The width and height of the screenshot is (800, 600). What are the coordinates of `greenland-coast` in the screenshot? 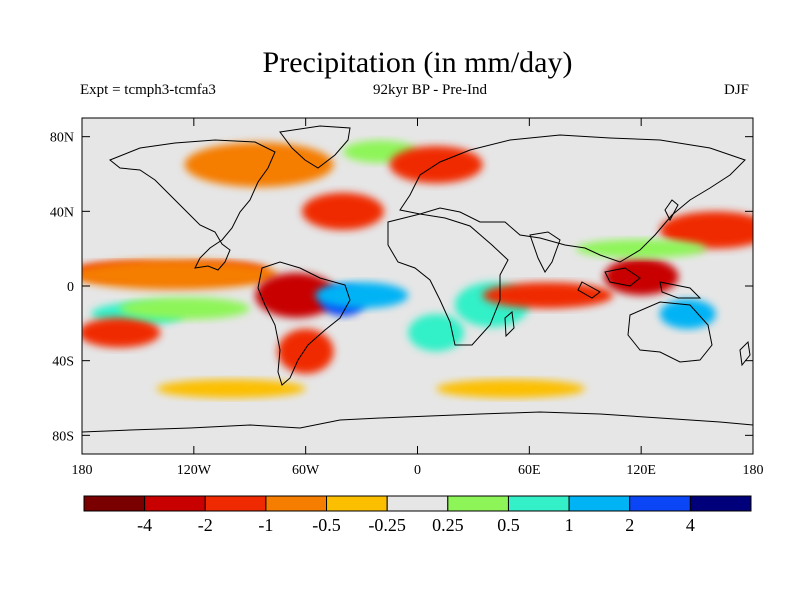 It's located at (315, 147).